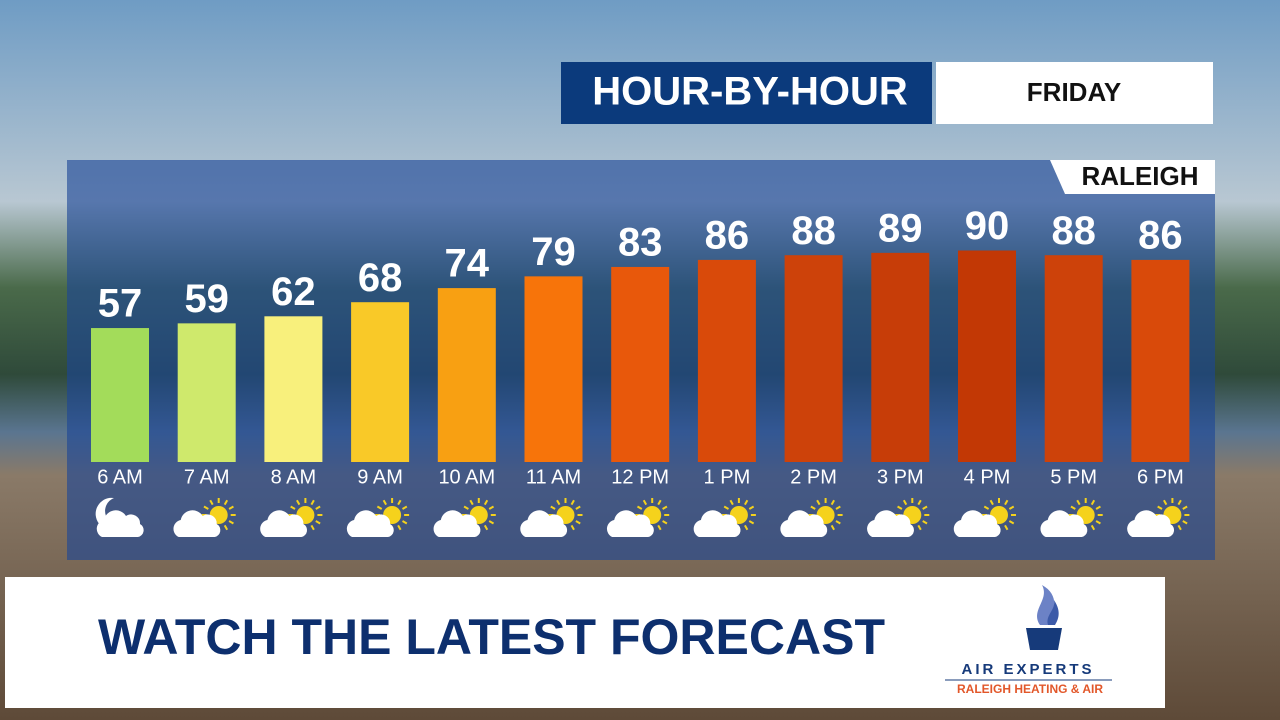 This screenshot has width=1280, height=720. I want to click on sponsor-name: AIR EXPERTS, so click(1027, 669).